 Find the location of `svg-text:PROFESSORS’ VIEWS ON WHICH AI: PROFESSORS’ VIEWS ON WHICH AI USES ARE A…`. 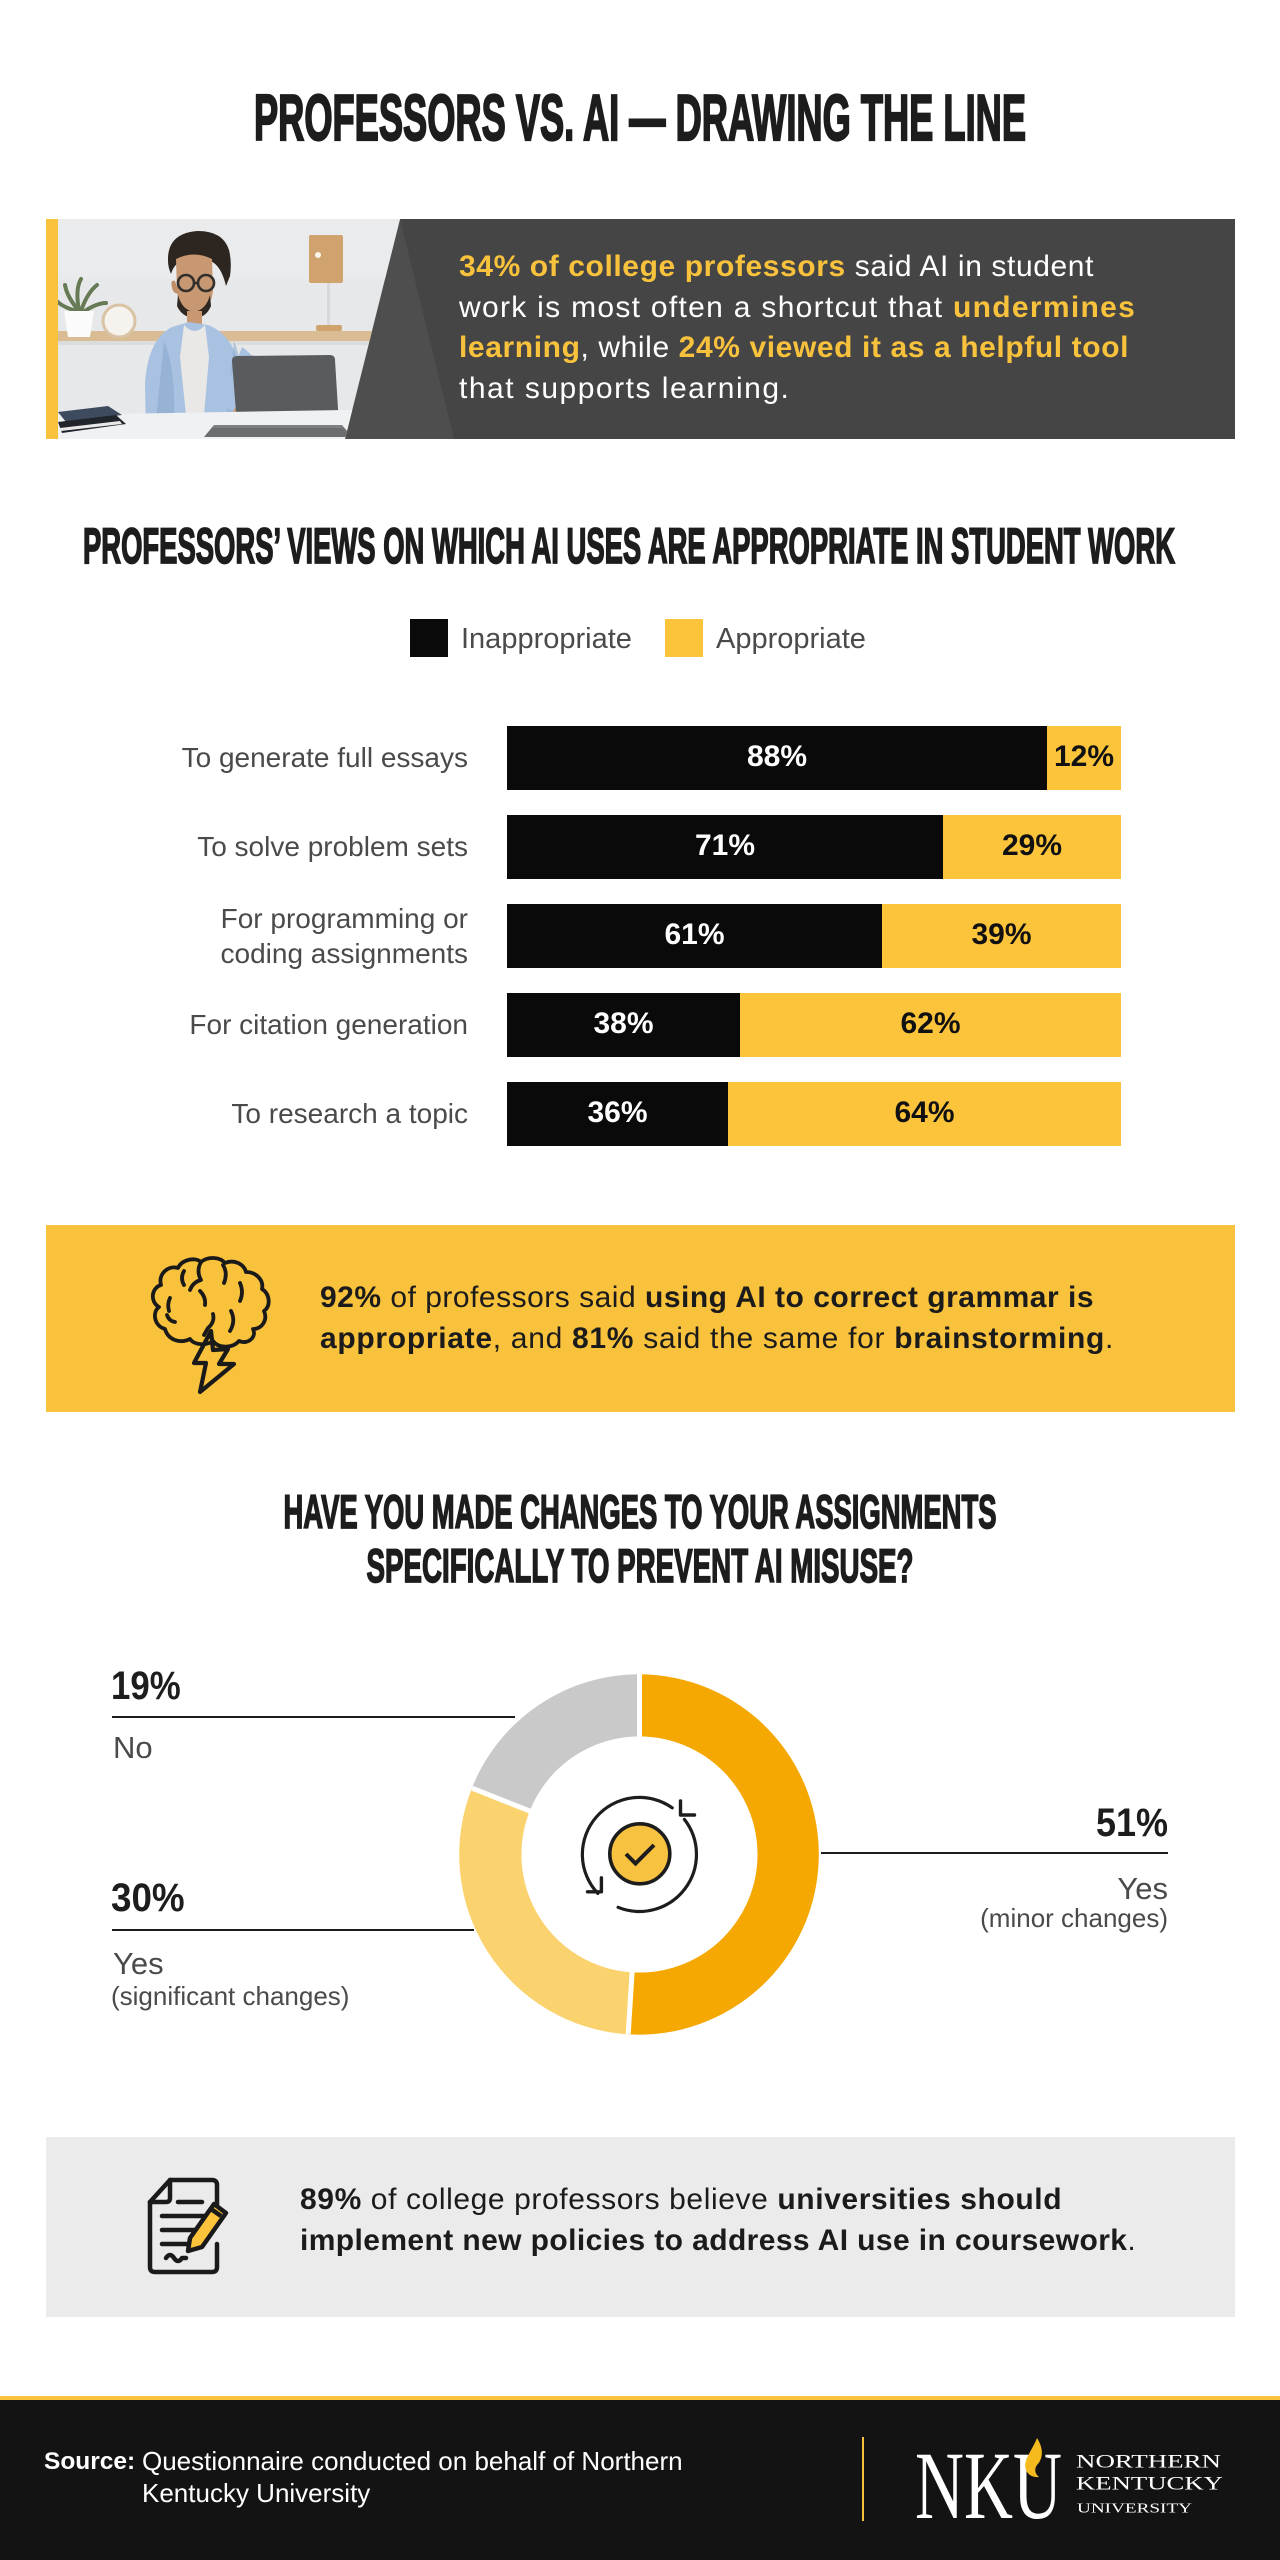

svg-text:PROFESSORS’ VIEWS ON WHICH AI: PROFESSORS’ VIEWS ON WHICH AI USES ARE A… is located at coordinates (629, 546).